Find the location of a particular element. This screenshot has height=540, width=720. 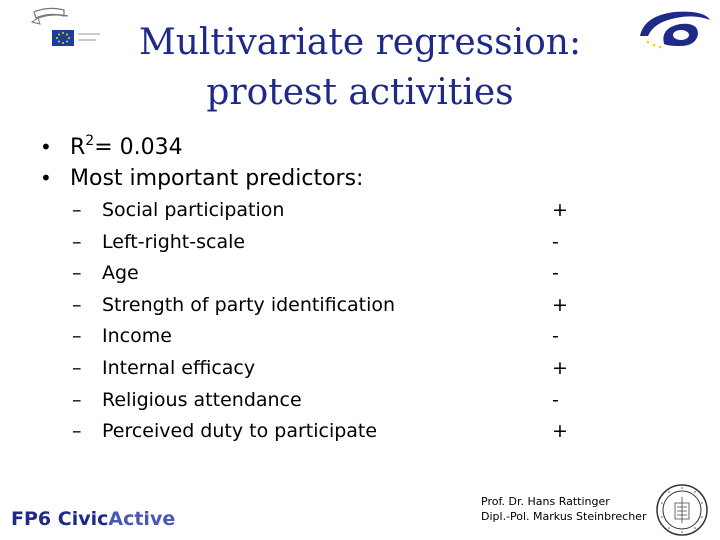

university-seal-icon is located at coordinates (682, 510).